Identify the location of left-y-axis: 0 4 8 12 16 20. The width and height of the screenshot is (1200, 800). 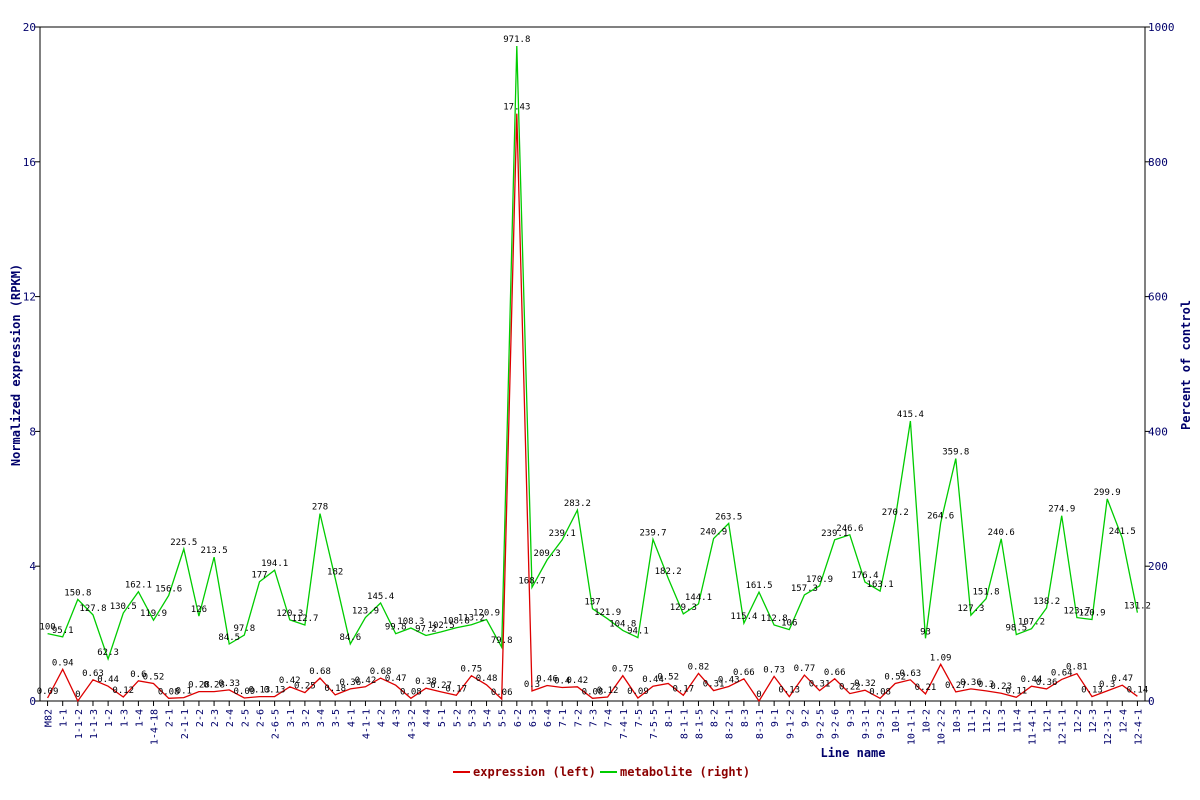
(31, 364).